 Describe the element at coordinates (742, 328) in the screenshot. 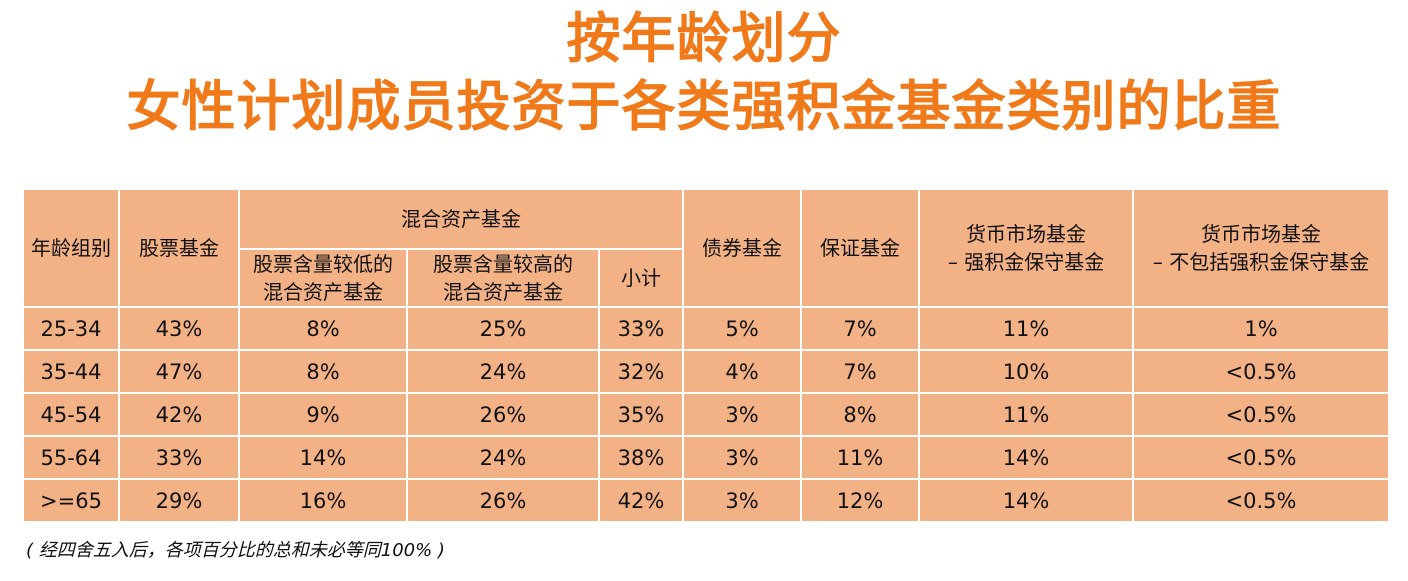

I see `cell-bond: 5%` at that location.